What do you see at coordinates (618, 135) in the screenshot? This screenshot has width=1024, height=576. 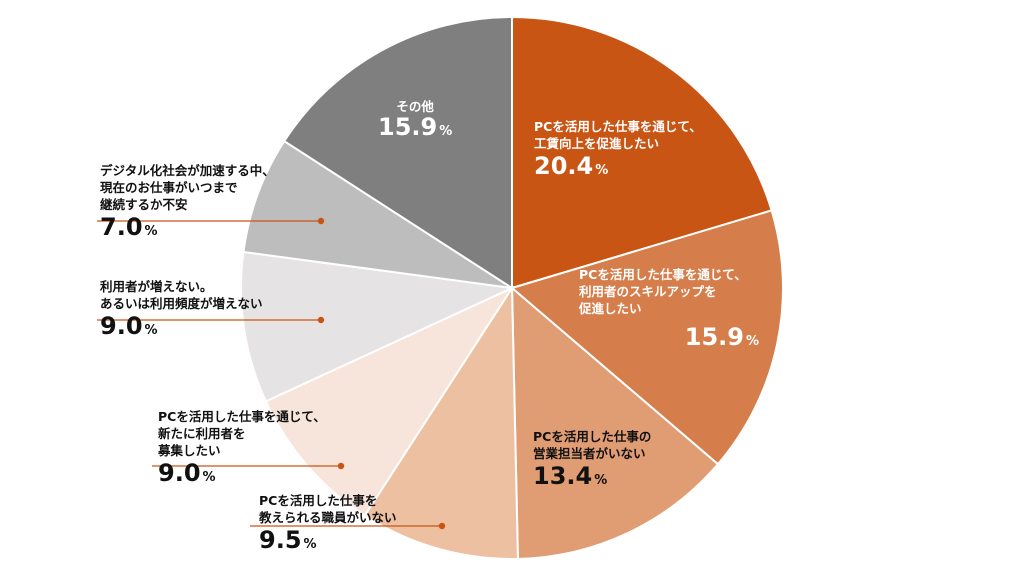 I see `slice-label-text: PCを活用した仕事を通じて、 工賃向上を促進したい` at bounding box center [618, 135].